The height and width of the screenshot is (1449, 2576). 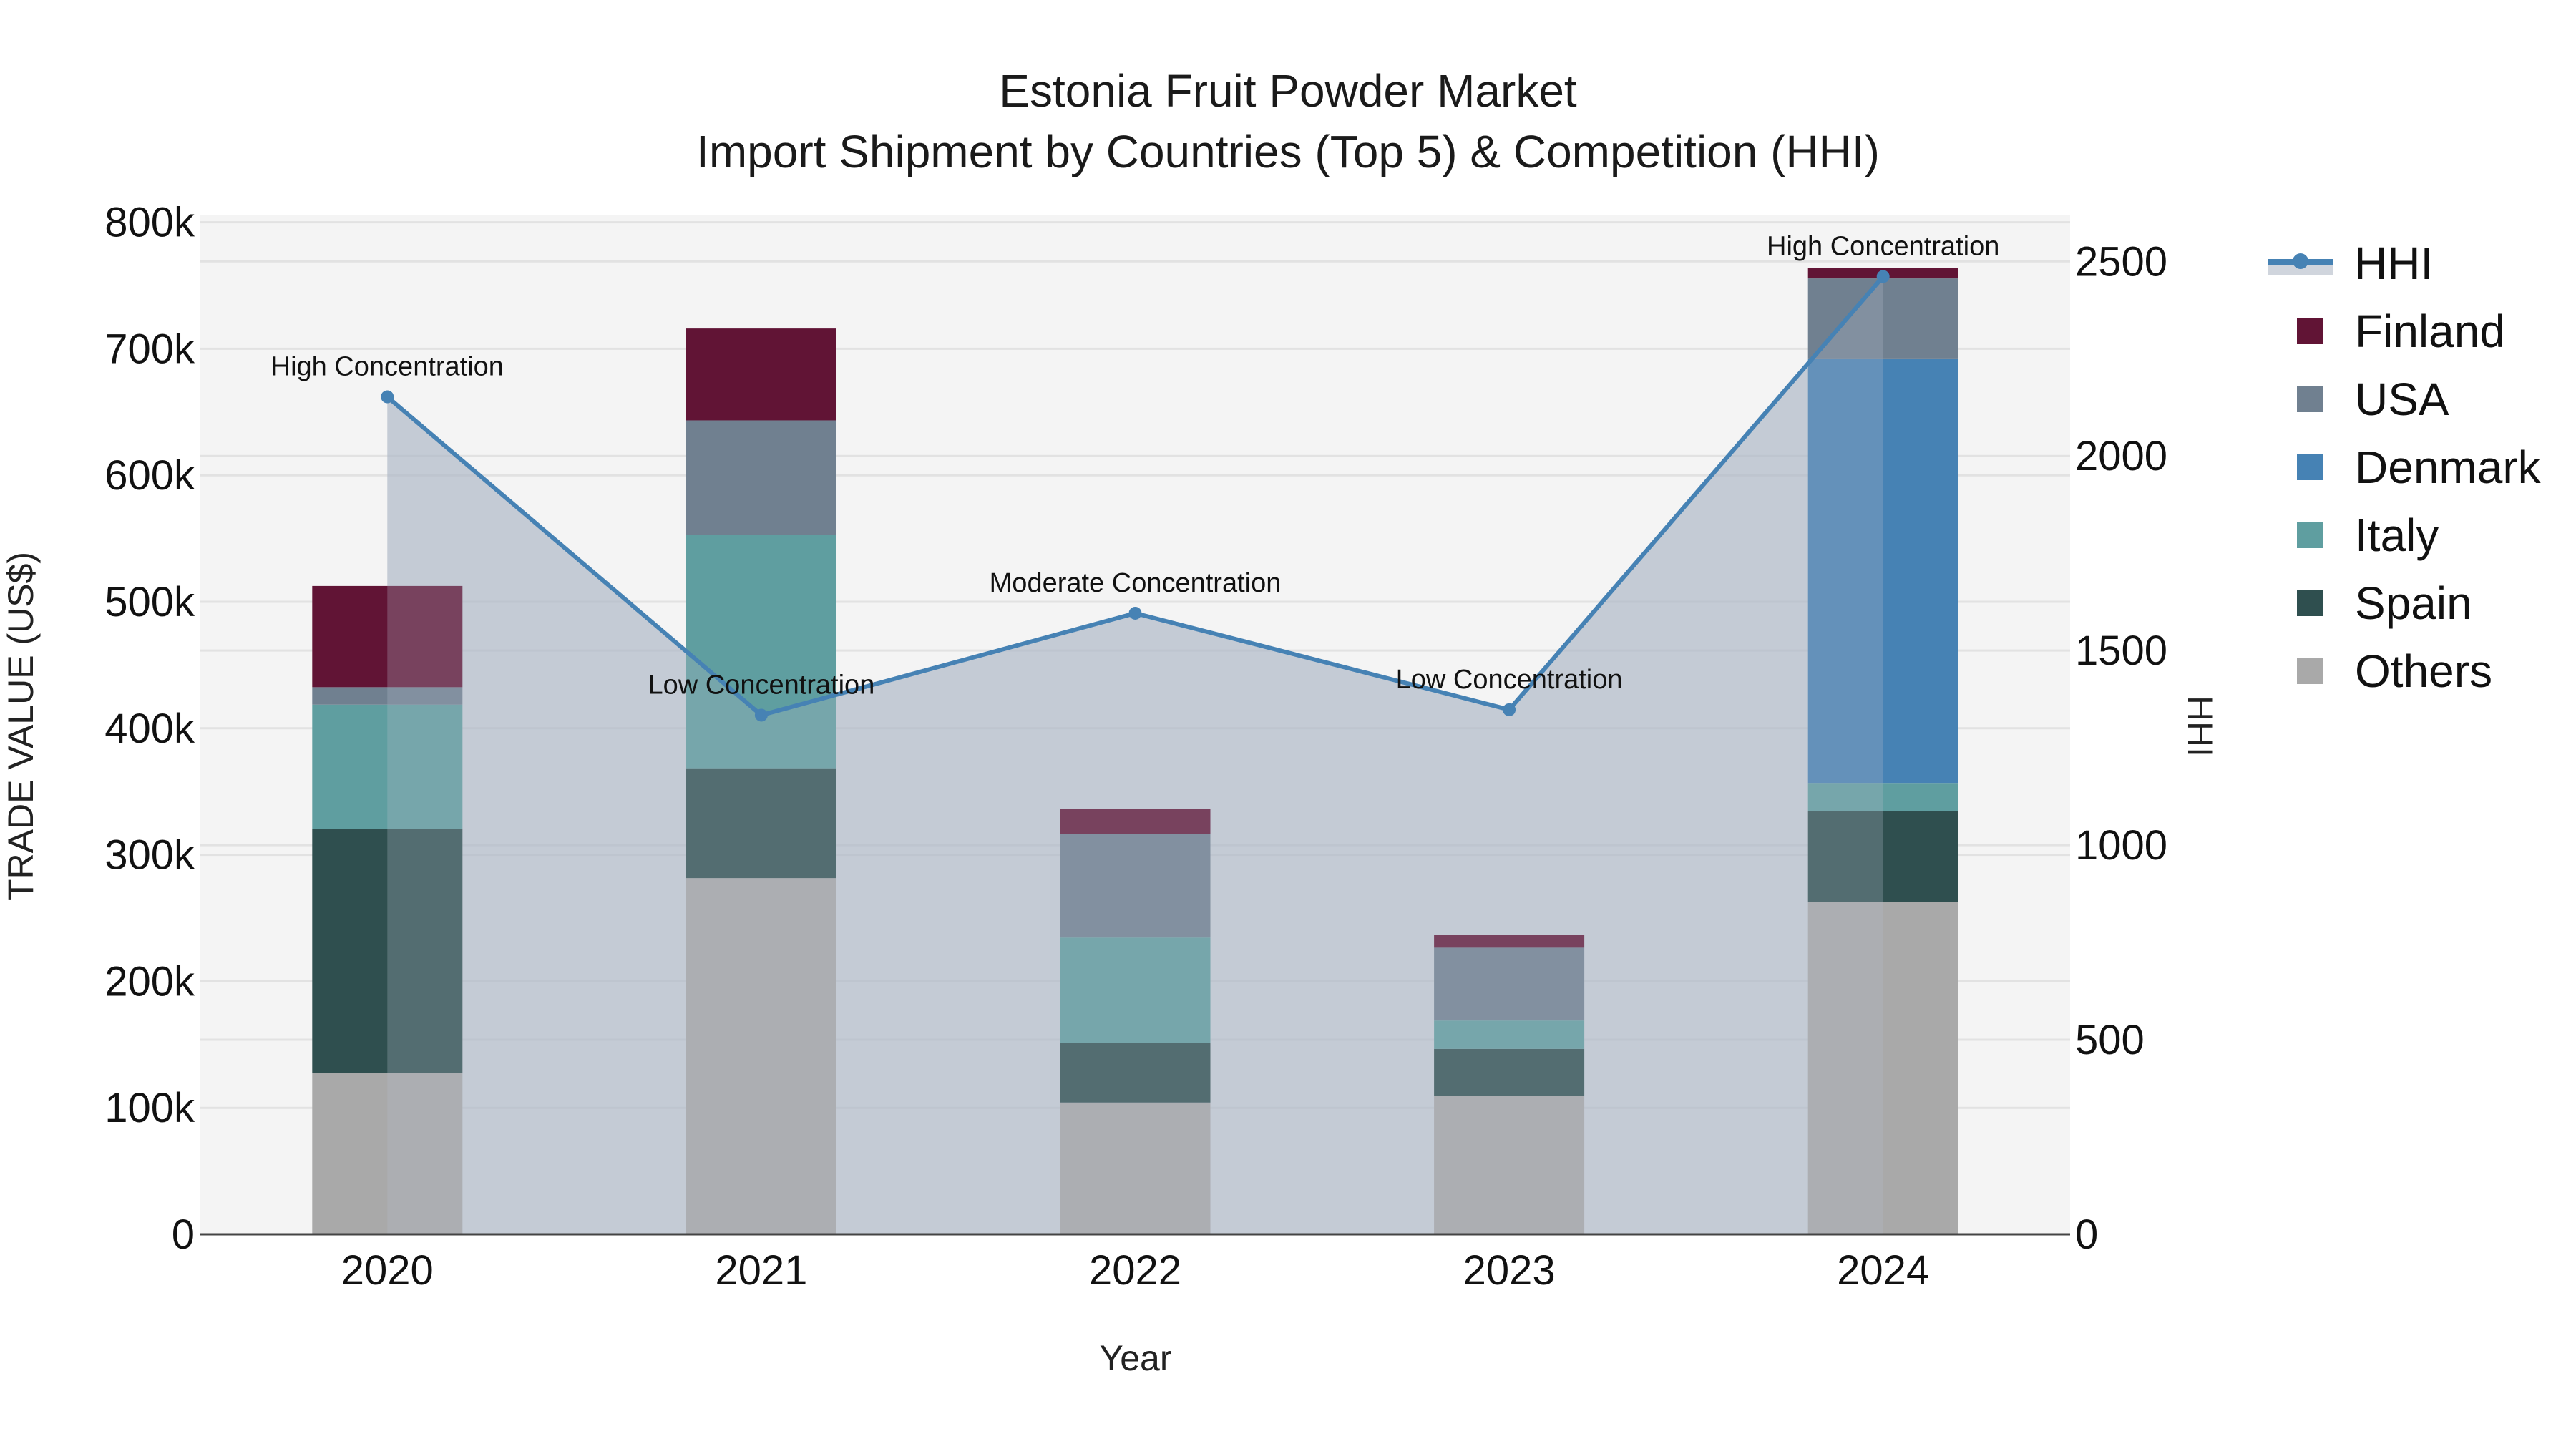 What do you see at coordinates (149, 349) in the screenshot?
I see `y-left-tick-label: 700k` at bounding box center [149, 349].